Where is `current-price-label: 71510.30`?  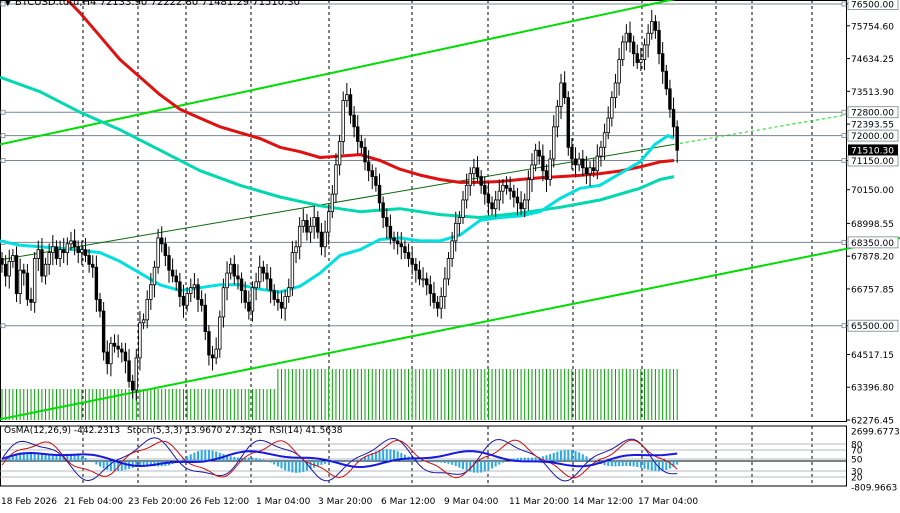
current-price-label: 71510.30 is located at coordinates (872, 151).